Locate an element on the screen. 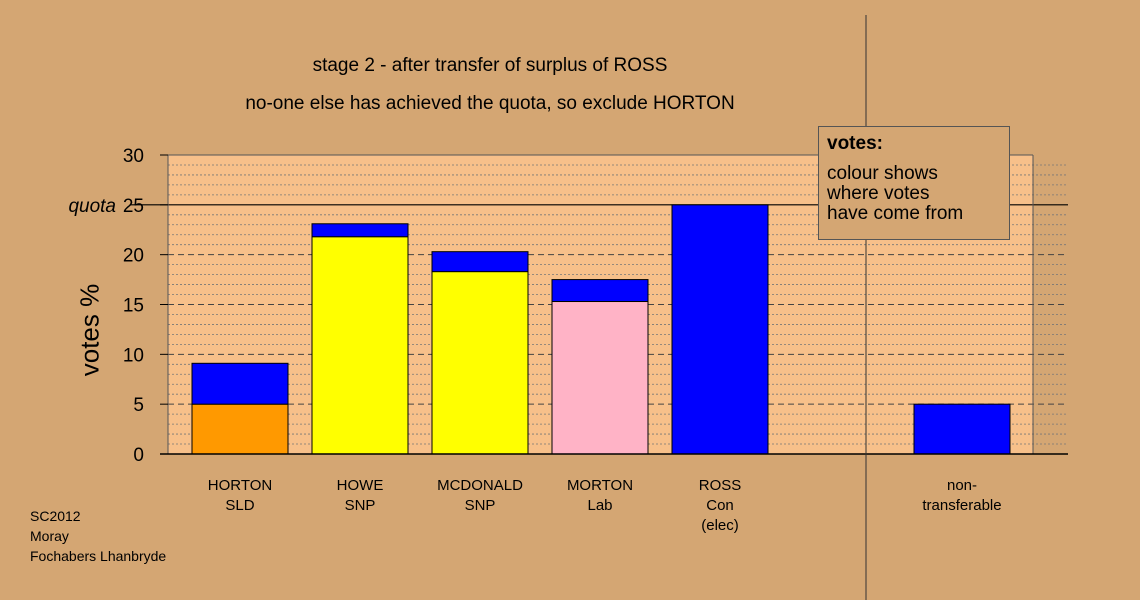 The width and height of the screenshot is (1140, 600). bar-transferred-howe is located at coordinates (360, 230).